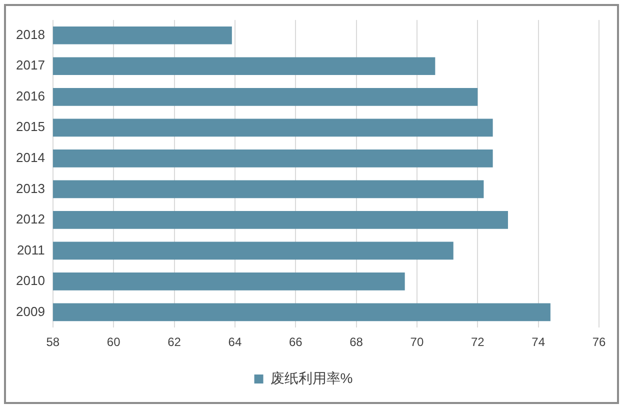  Describe the element at coordinates (30, 188) in the screenshot. I see `y-tick-label: 2013` at that location.